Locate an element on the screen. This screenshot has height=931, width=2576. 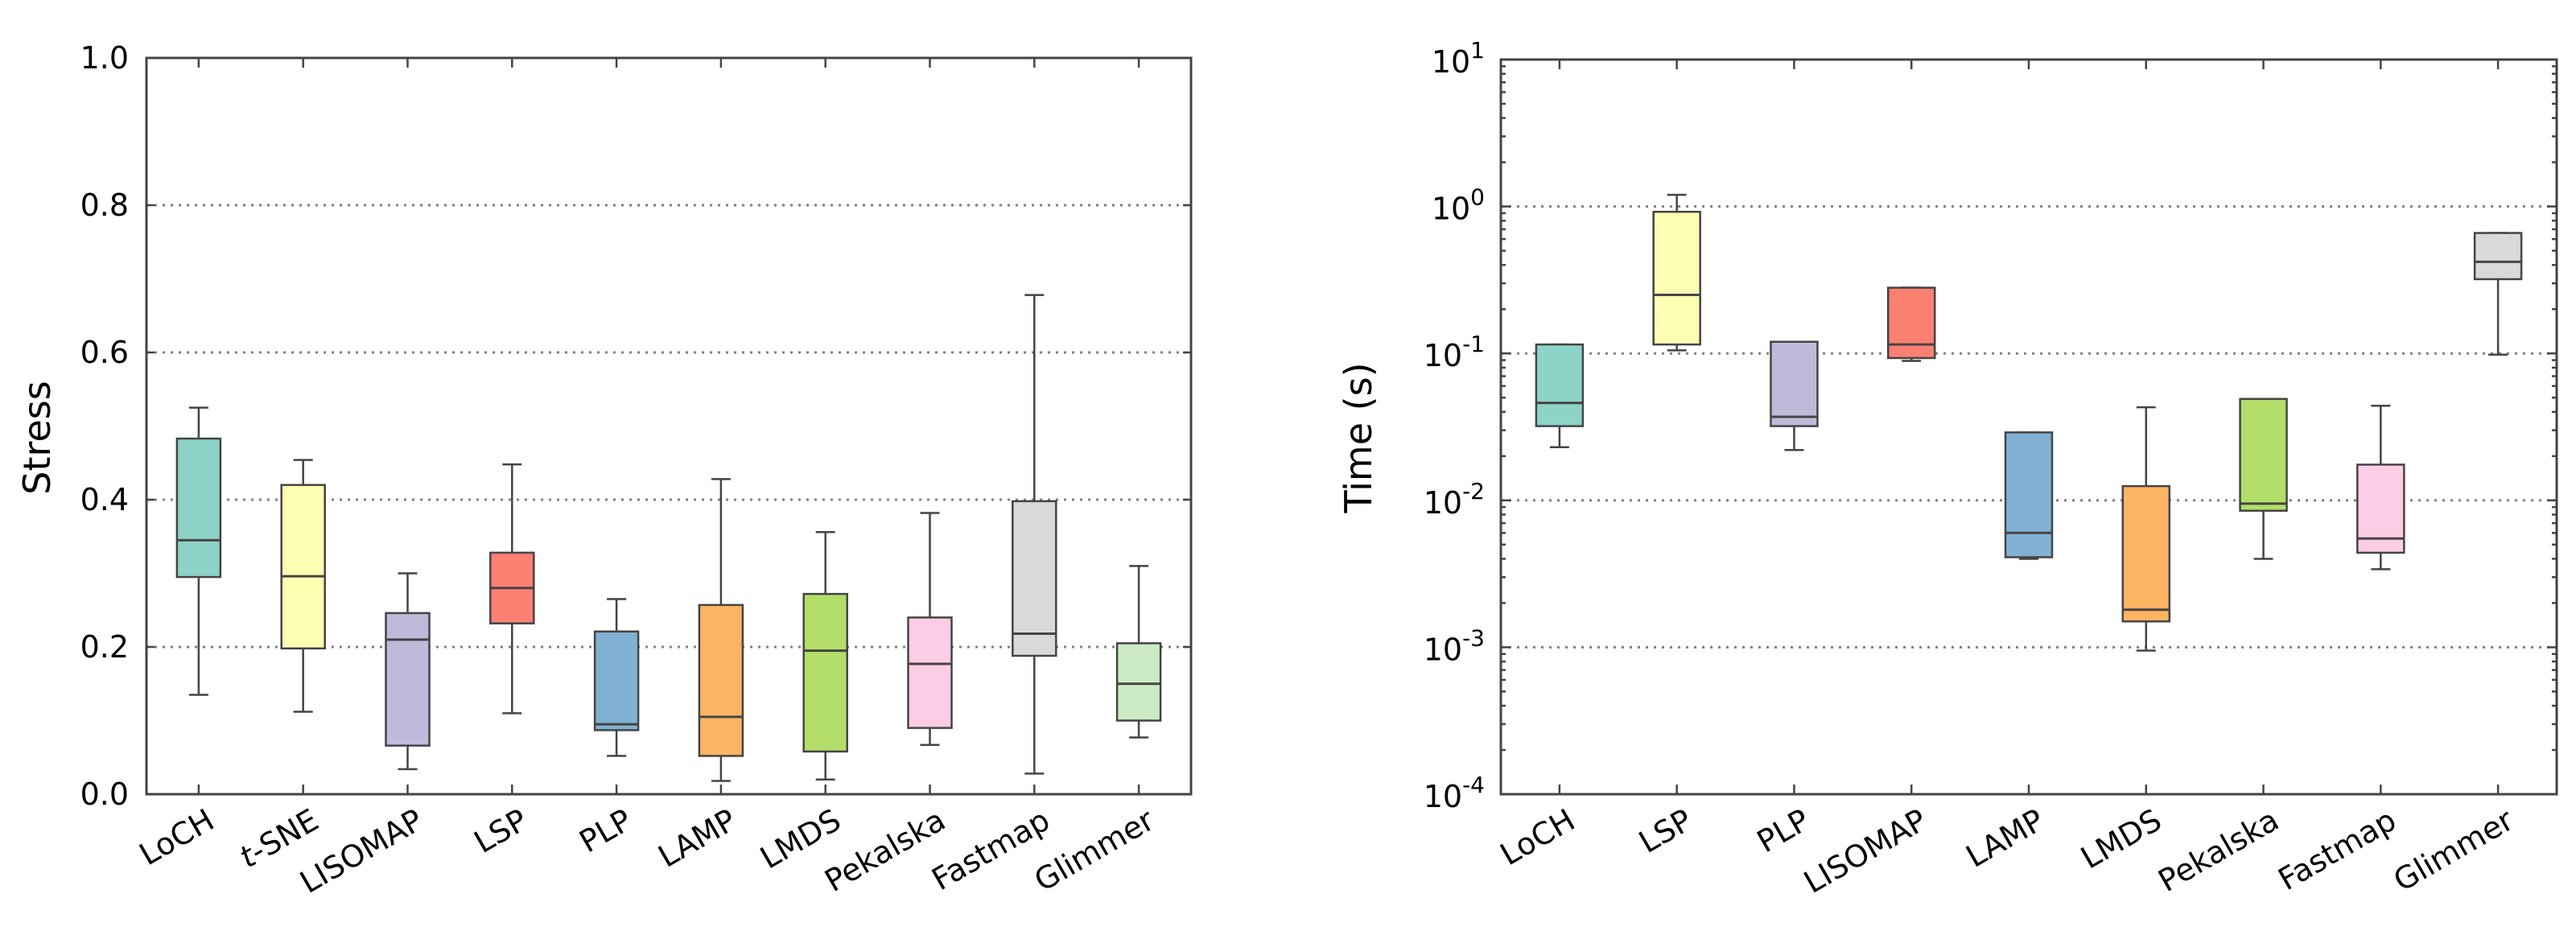
y-axis-label: Stress is located at coordinates (37, 437).